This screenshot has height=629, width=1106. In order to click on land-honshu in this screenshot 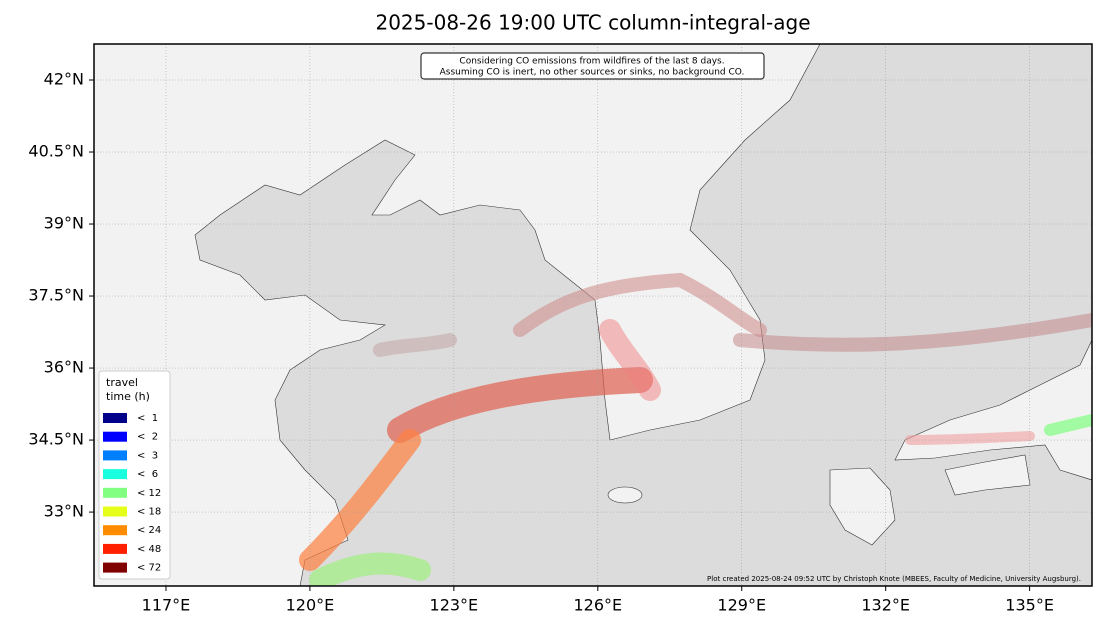, I will do `click(993, 410)`.